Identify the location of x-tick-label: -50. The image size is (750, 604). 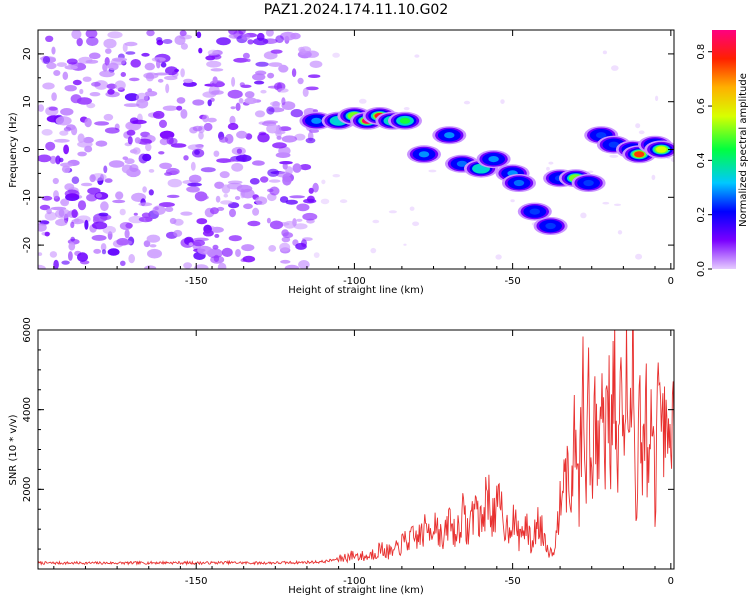
(512, 281).